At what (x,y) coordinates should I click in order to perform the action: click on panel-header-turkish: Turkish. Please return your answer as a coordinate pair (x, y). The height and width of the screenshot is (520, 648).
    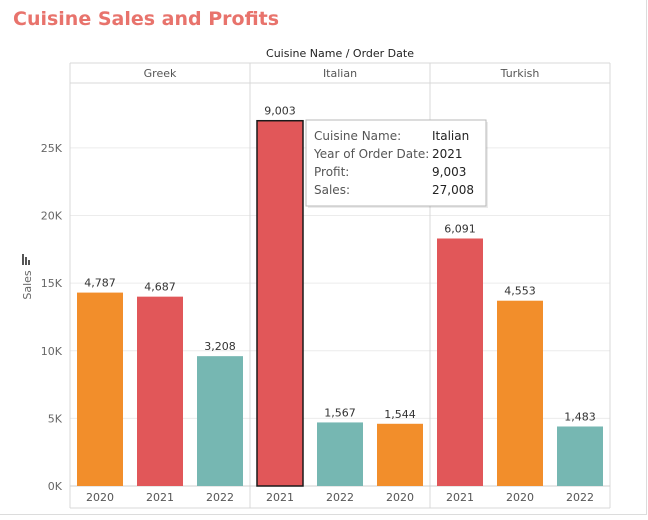
    Looking at the image, I should click on (520, 73).